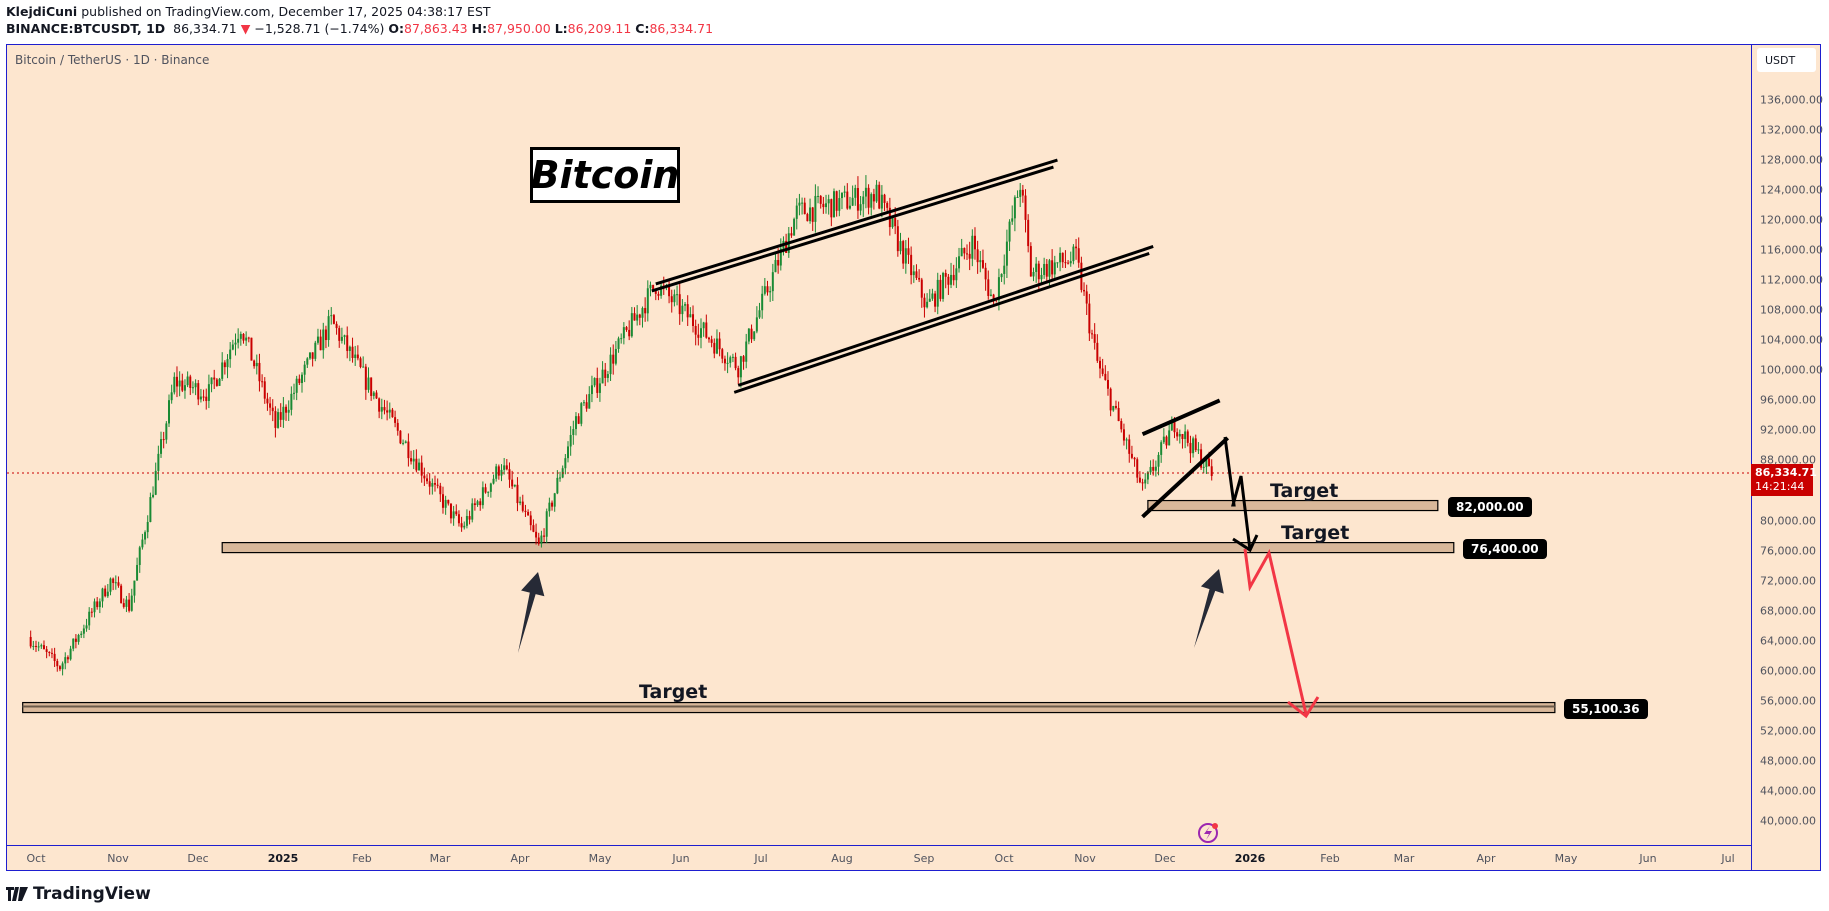 The height and width of the screenshot is (911, 1829). I want to click on time-axis, so click(878, 858).